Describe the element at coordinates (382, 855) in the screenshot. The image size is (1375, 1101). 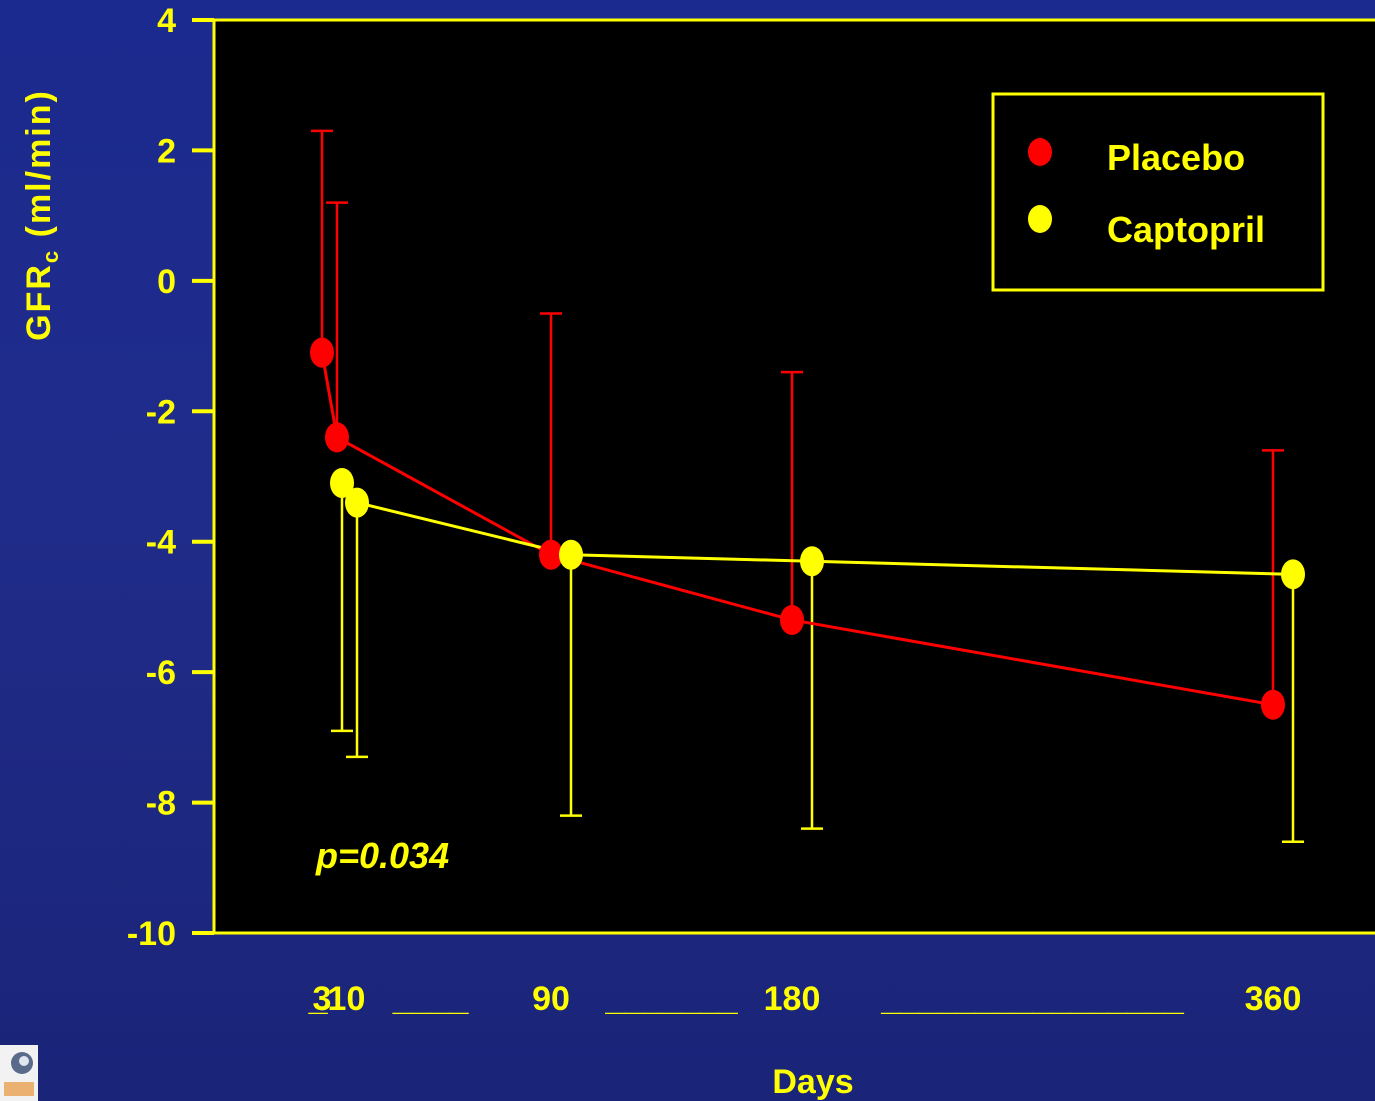
I see `p-value-annotation: p=0.034` at that location.